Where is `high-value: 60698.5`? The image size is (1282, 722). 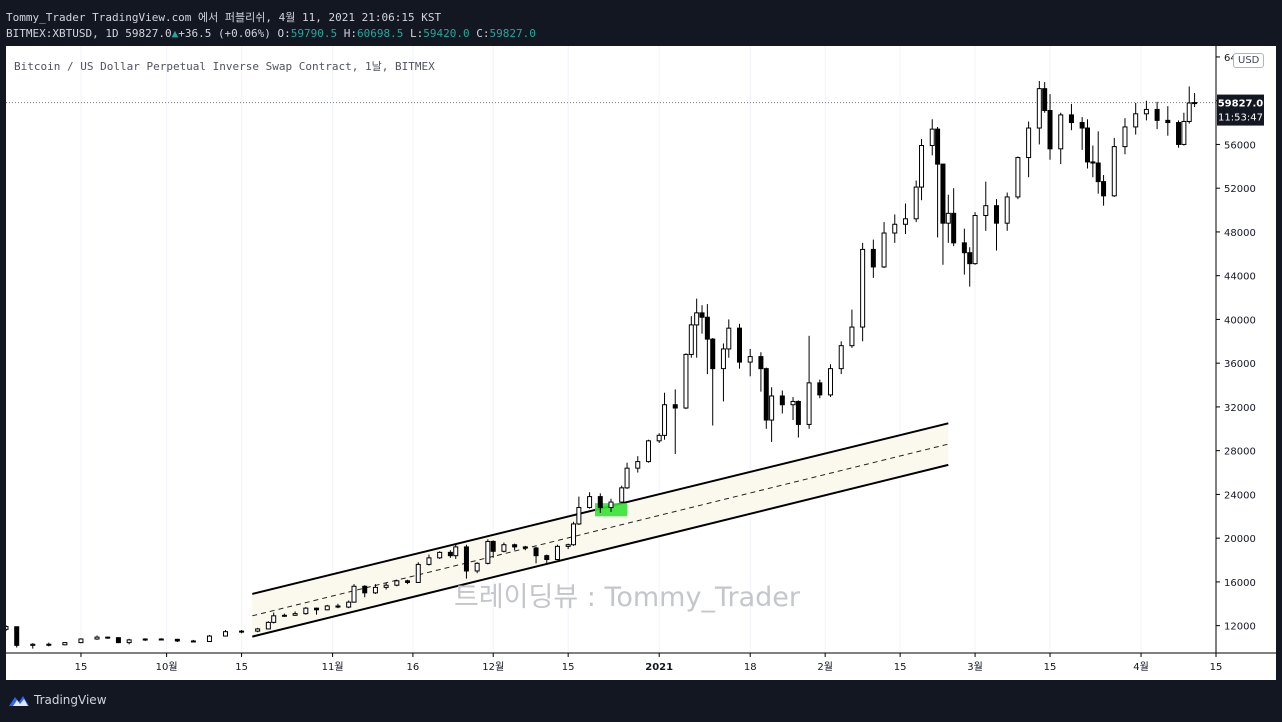 high-value: 60698.5 is located at coordinates (380, 33).